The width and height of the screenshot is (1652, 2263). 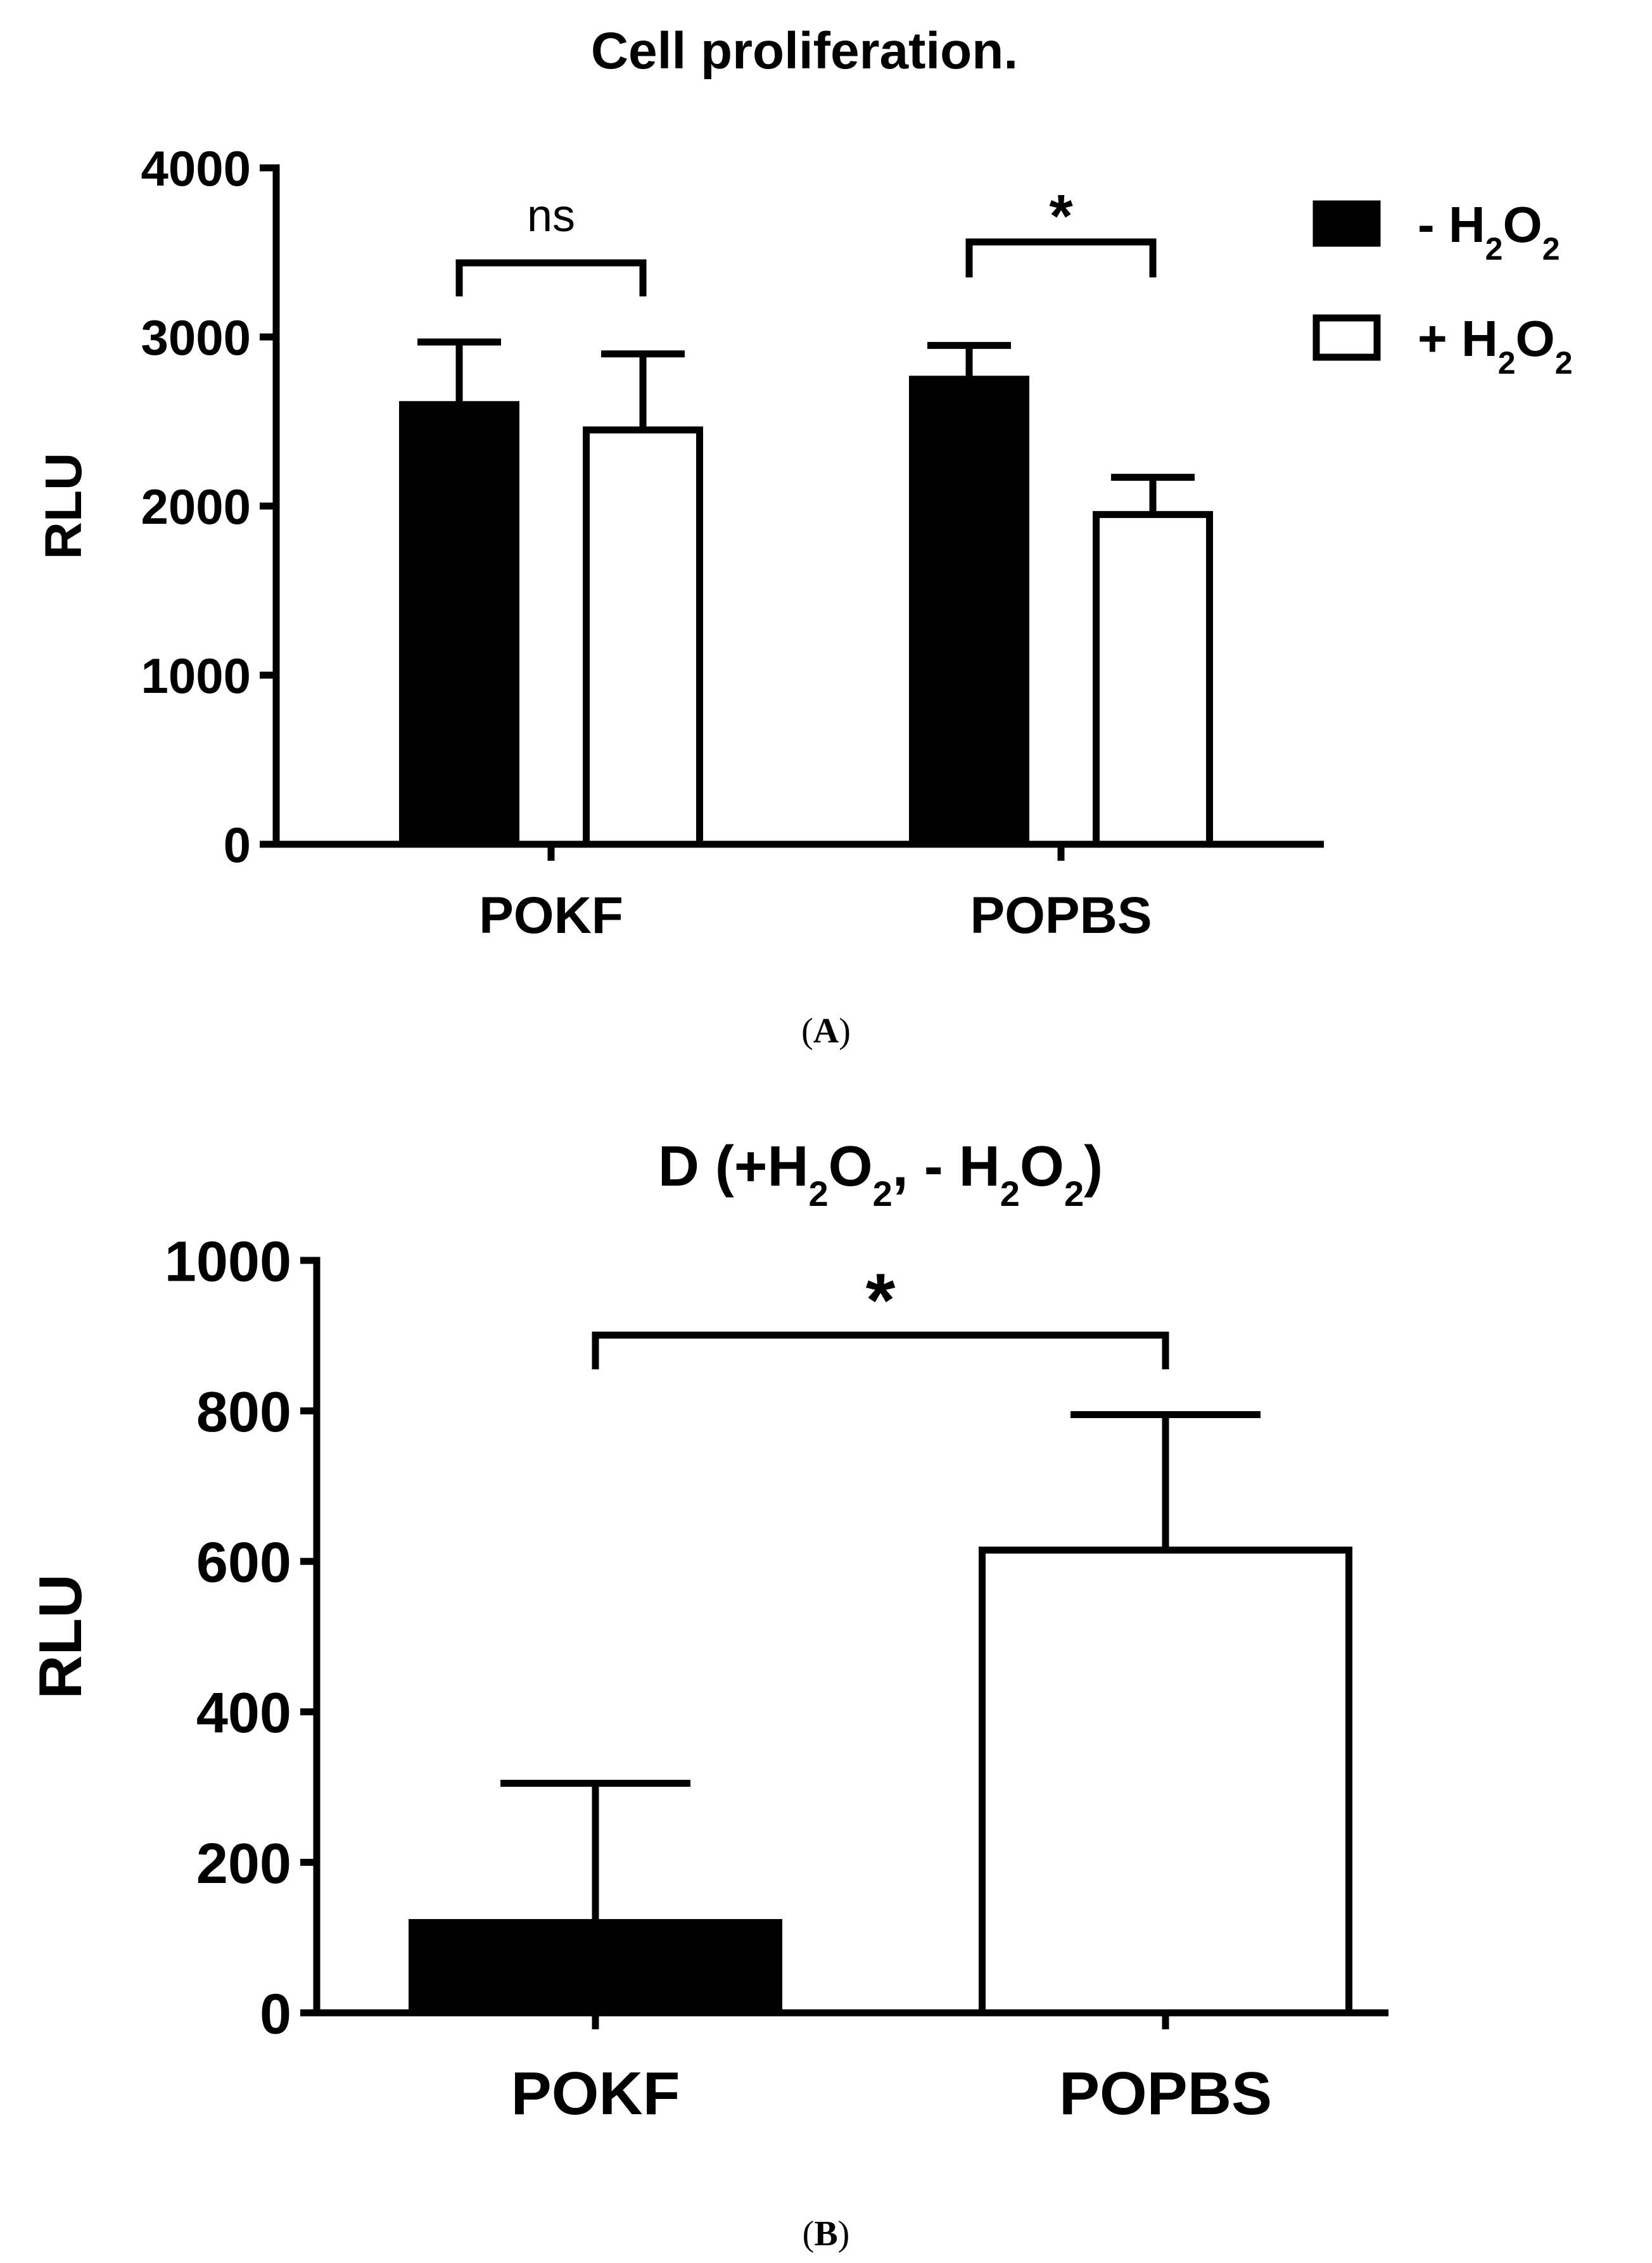 What do you see at coordinates (196, 507) in the screenshot?
I see `y-tick-label: 2000` at bounding box center [196, 507].